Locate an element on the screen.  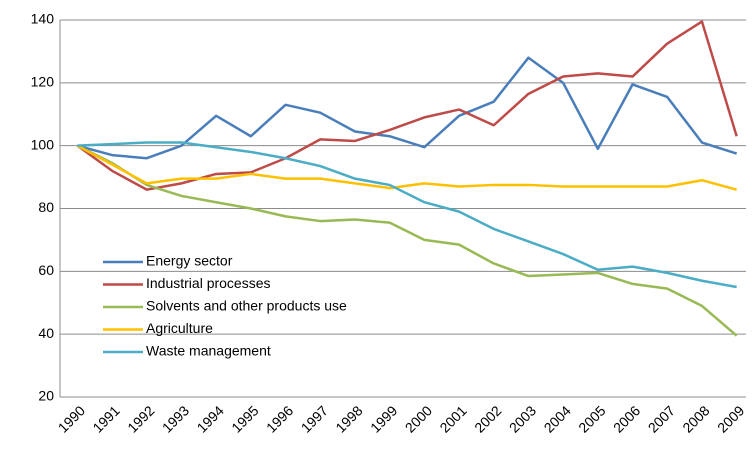
x-tick-label: 2002 is located at coordinates (487, 418).